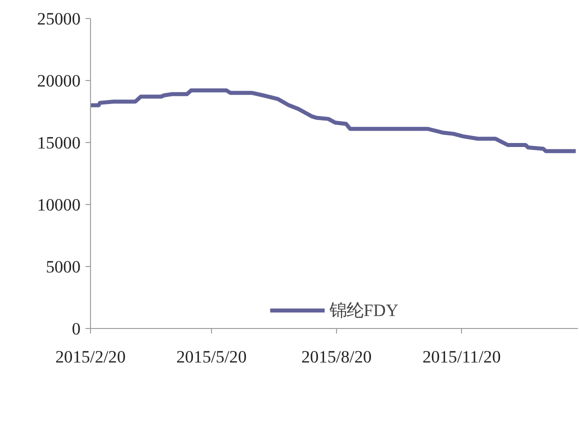  I want to click on x-tick-label: 2015/5/20, so click(211, 357).